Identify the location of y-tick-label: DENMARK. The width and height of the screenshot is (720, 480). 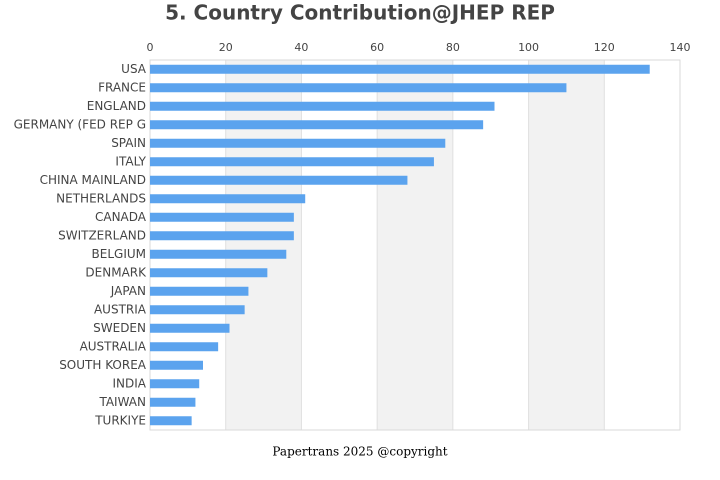
(116, 272).